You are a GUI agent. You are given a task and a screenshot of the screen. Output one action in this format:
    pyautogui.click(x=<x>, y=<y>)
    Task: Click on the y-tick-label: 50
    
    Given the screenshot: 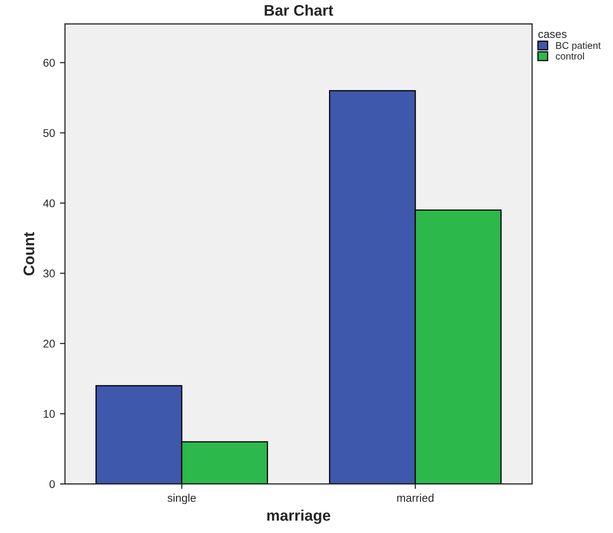 What is the action you would take?
    pyautogui.click(x=49, y=133)
    